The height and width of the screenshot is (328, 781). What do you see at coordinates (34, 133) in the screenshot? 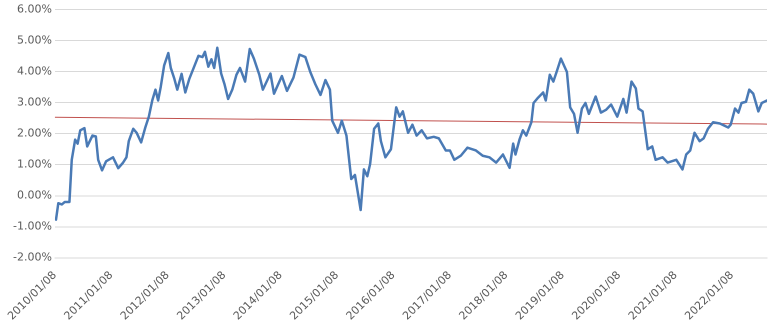
I see `y-tick-label: 2.00%` at bounding box center [34, 133].